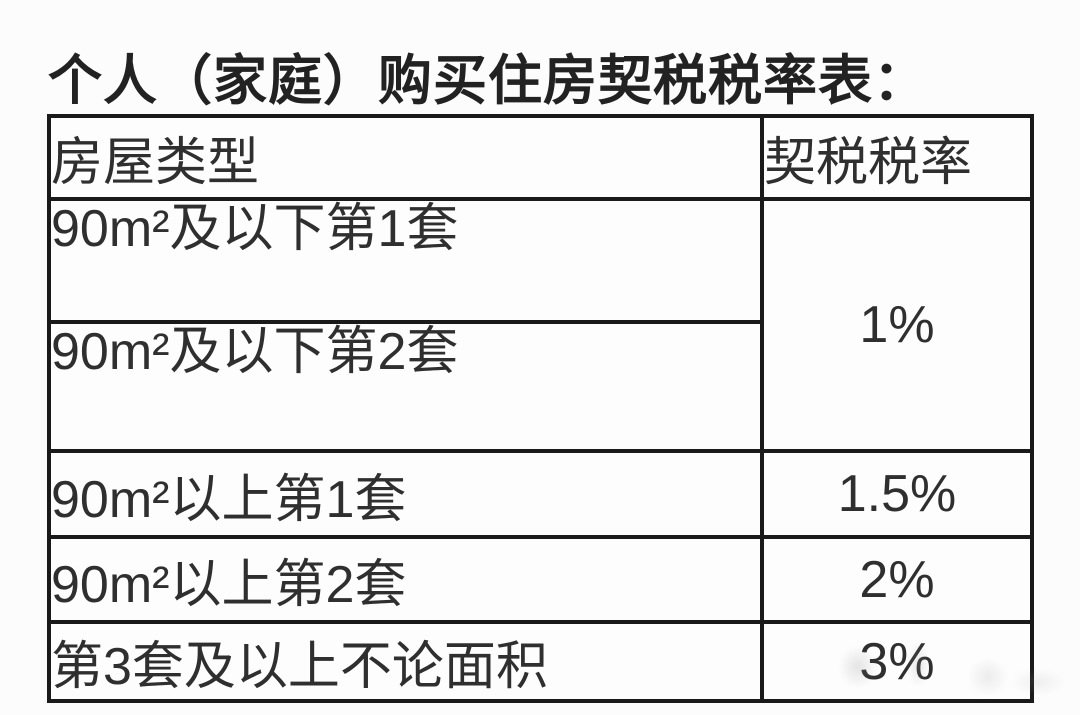  What do you see at coordinates (405, 157) in the screenshot?
I see `header-cell-housing-type: 房屋类型` at bounding box center [405, 157].